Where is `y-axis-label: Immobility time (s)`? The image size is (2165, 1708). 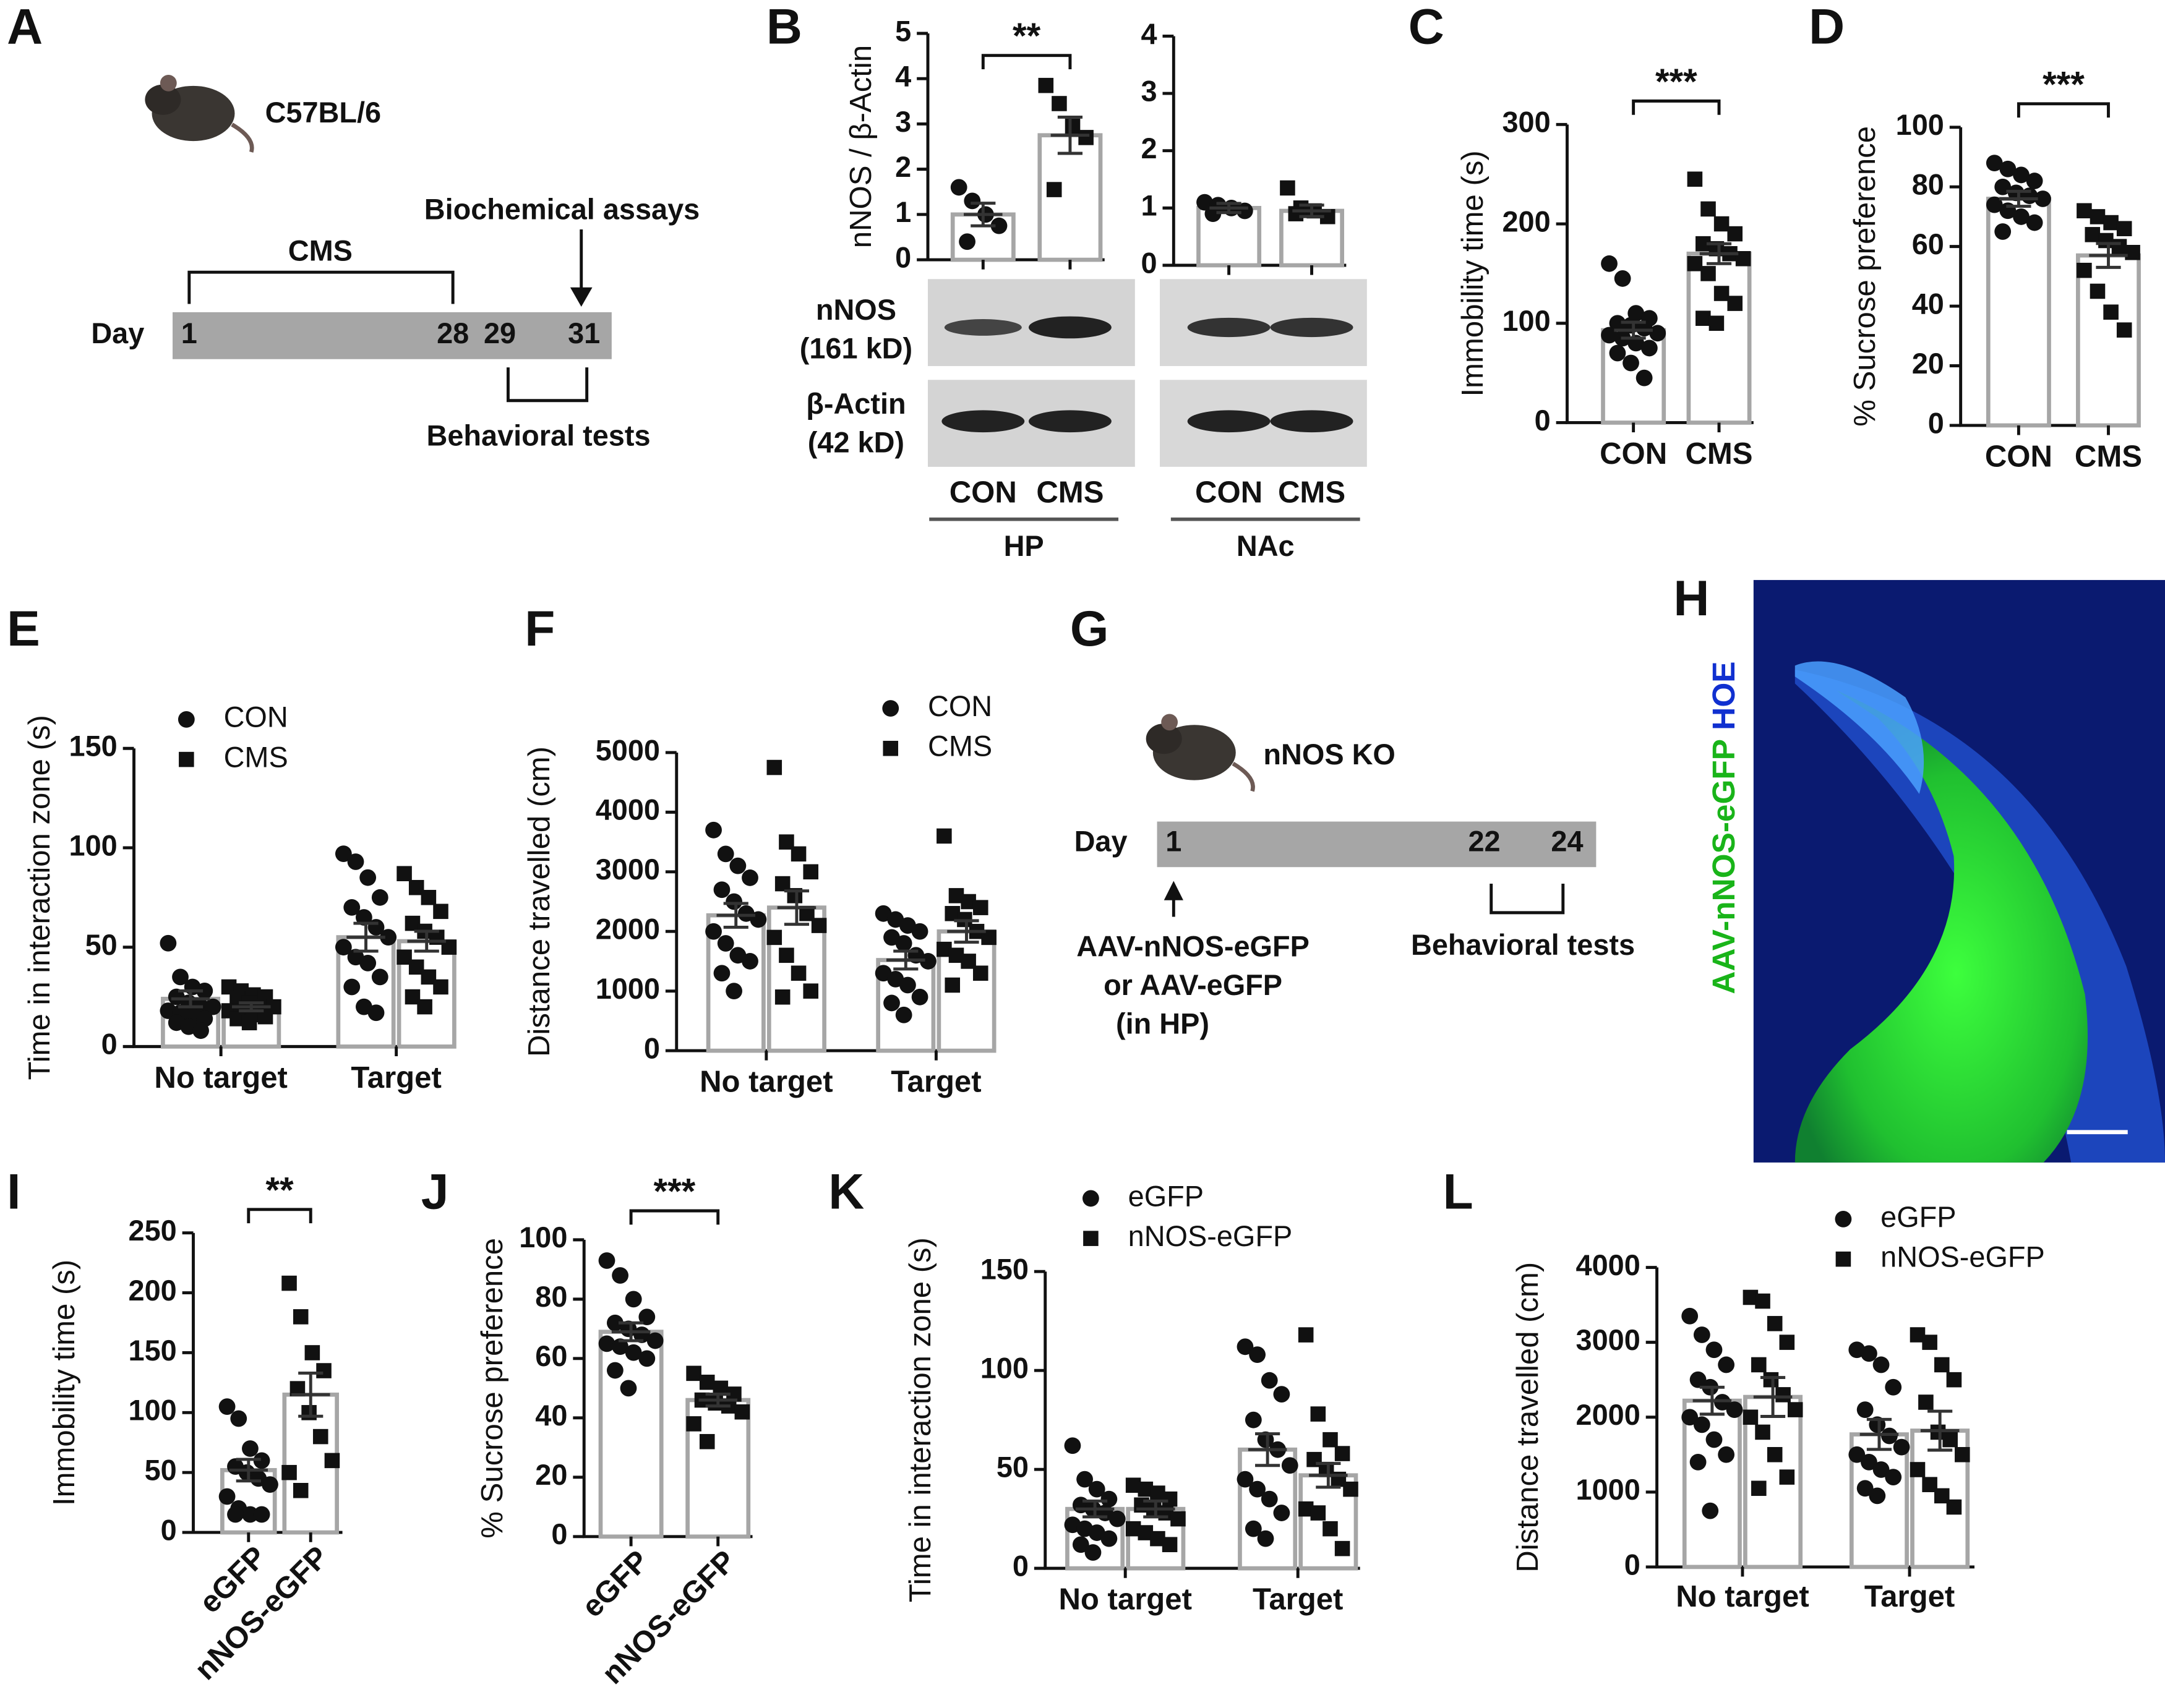
y-axis-label: Immobility time (s) is located at coordinates (64, 1383).